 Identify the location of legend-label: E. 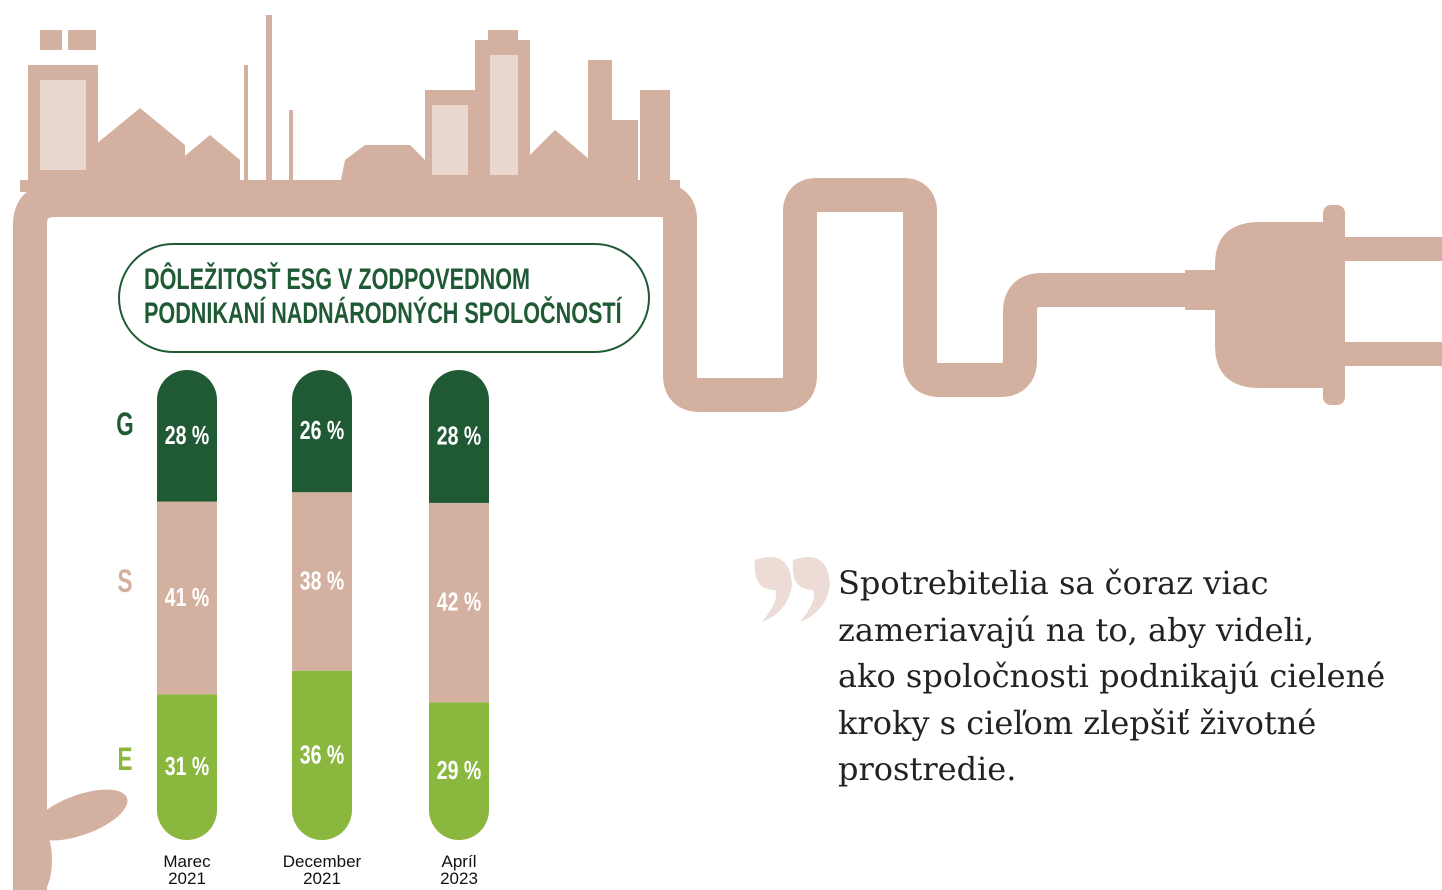
(125, 759).